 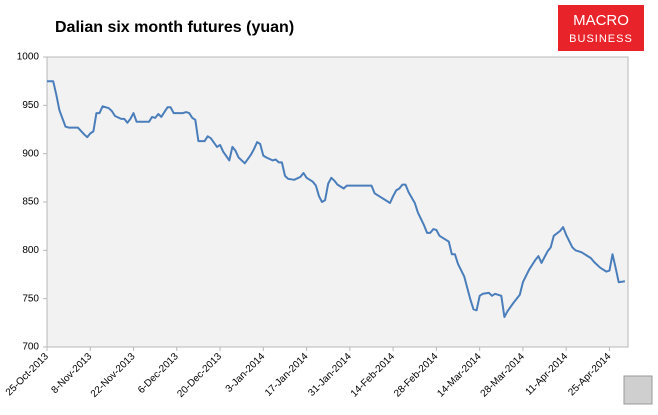 I want to click on x-tick-label: 20-Dec-2013, so click(x=199, y=375).